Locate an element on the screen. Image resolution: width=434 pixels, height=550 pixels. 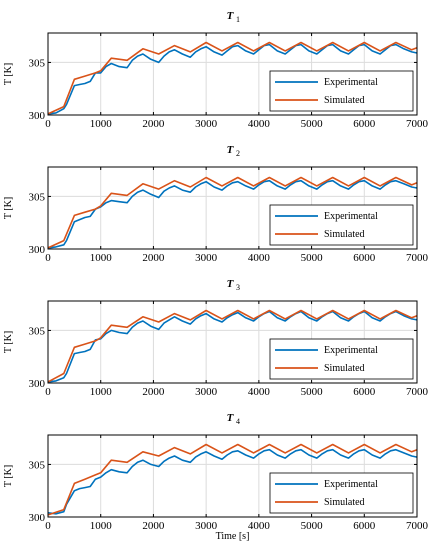
chart-title-subscript: 1 is located at coordinates (238, 19).